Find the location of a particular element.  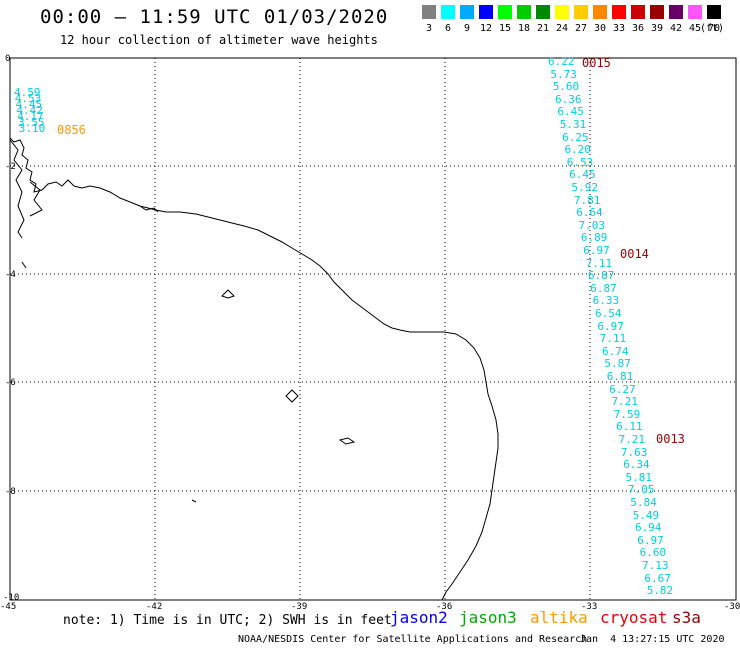

color-scale-label: 42 is located at coordinates (676, 28).